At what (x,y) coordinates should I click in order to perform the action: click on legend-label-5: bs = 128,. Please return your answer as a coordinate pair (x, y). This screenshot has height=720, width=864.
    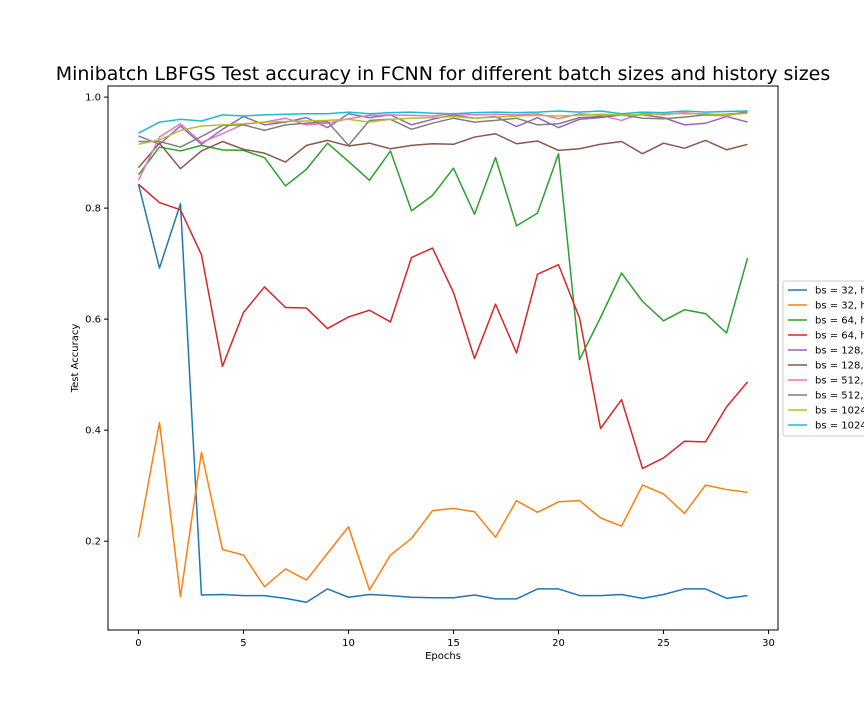
    Looking at the image, I should click on (839, 366).